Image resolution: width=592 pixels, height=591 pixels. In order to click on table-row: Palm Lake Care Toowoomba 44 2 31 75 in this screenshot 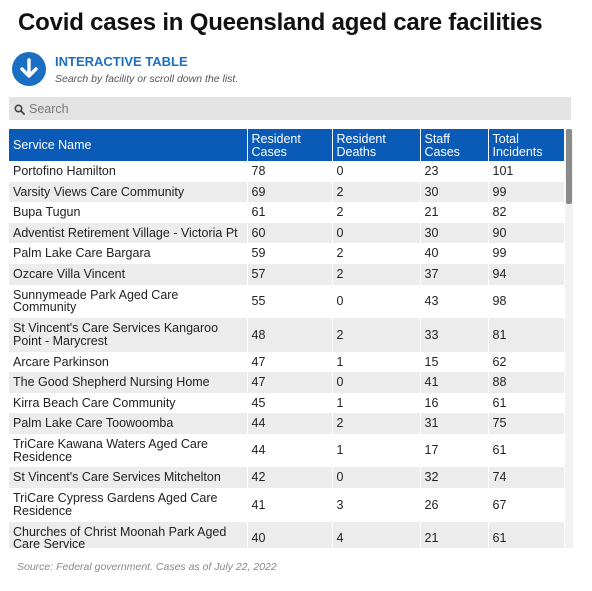, I will do `click(286, 423)`.